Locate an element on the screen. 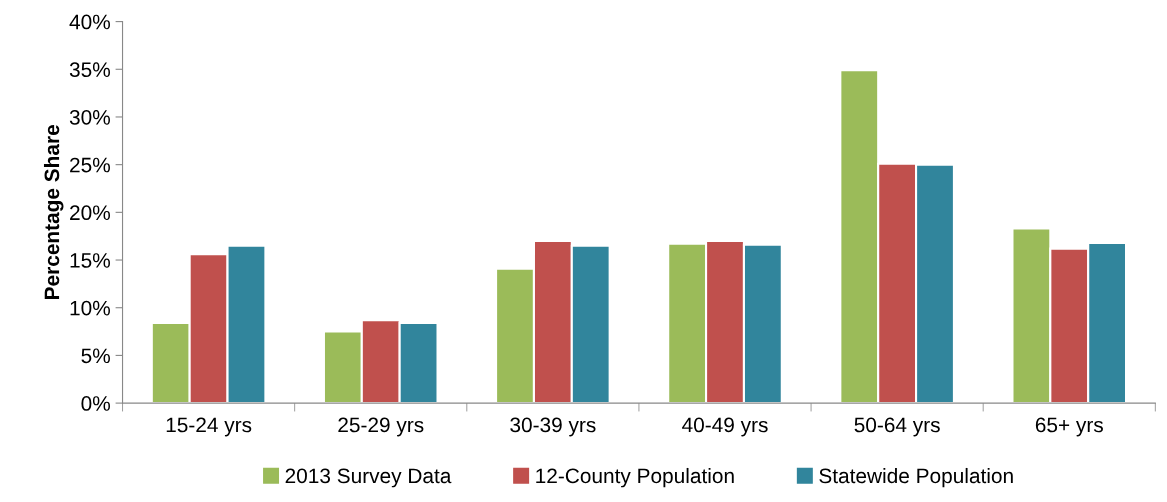  y-axis-title: Percentage Share is located at coordinates (53, 212).